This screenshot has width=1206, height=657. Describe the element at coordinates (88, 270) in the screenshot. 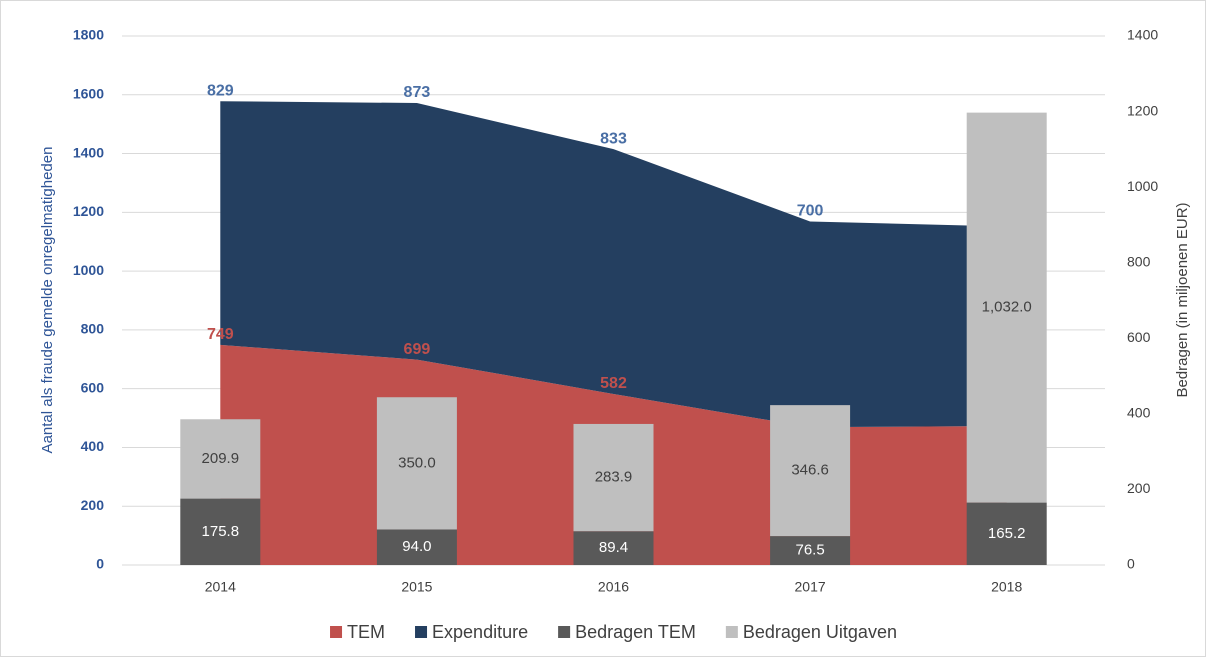

I see `y-tick-label: 1000` at that location.